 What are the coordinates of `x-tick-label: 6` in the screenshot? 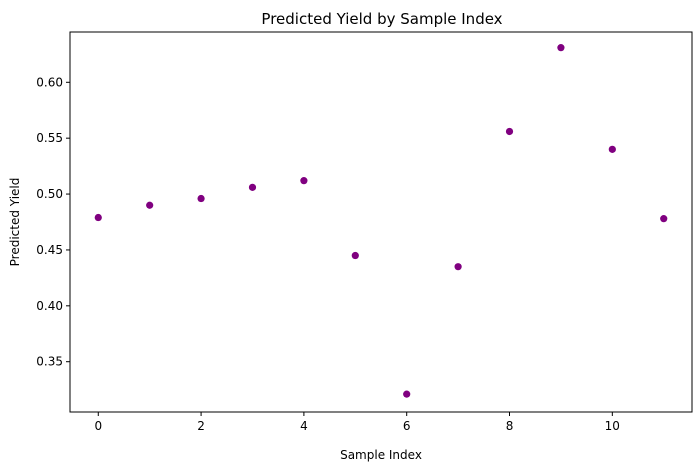 It's located at (407, 426).